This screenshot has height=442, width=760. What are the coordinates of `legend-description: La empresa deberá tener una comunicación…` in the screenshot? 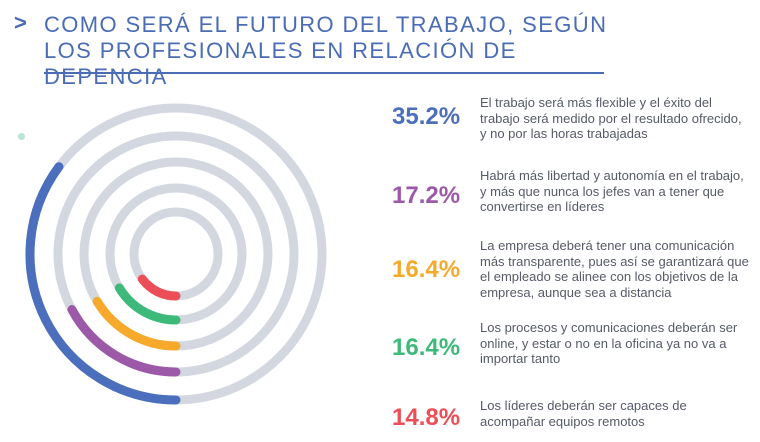 It's located at (614, 269).